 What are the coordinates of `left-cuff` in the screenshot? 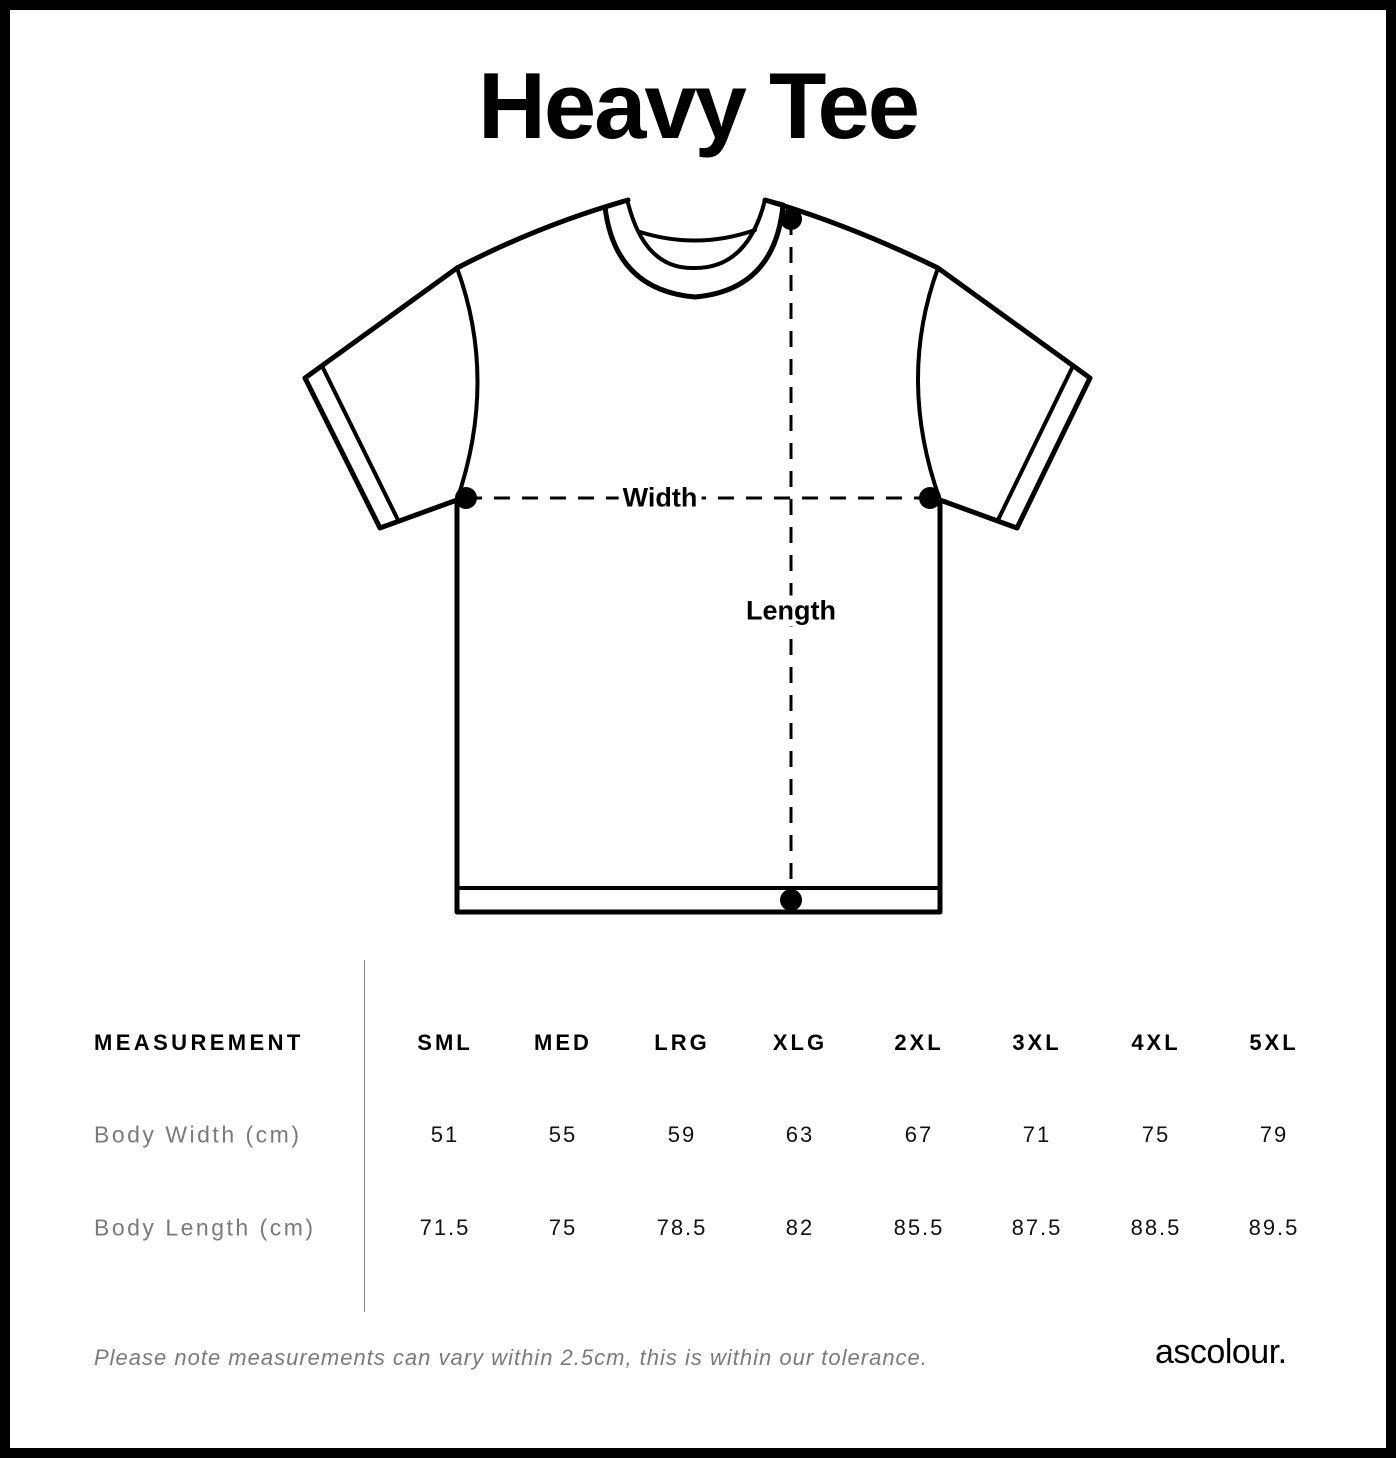 It's located at (360, 444).